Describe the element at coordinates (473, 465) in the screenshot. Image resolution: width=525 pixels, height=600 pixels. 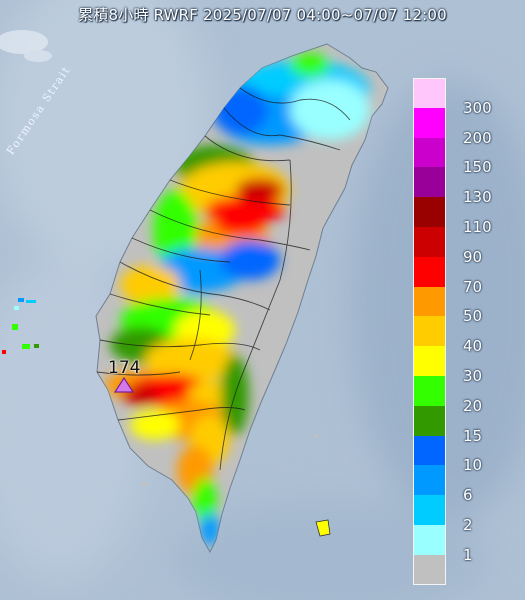
I see `legend-tick-label: 10` at that location.